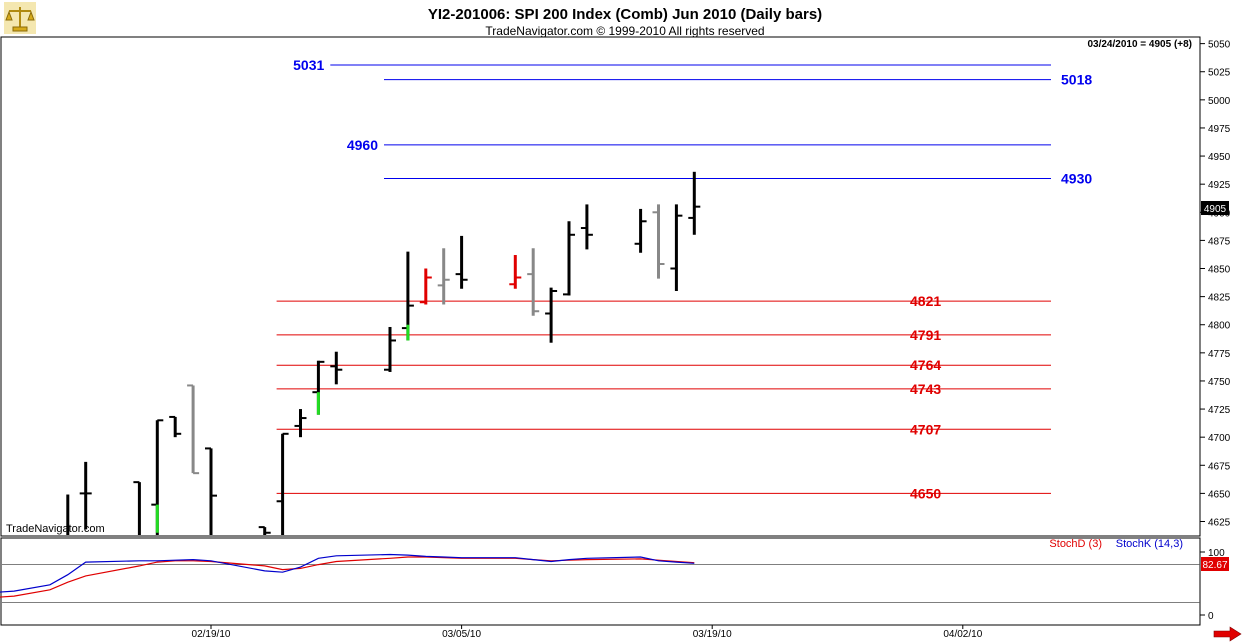 Image resolution: width=1250 pixels, height=643 pixels. What do you see at coordinates (925, 335) in the screenshot?
I see `level-label: 4791` at bounding box center [925, 335].